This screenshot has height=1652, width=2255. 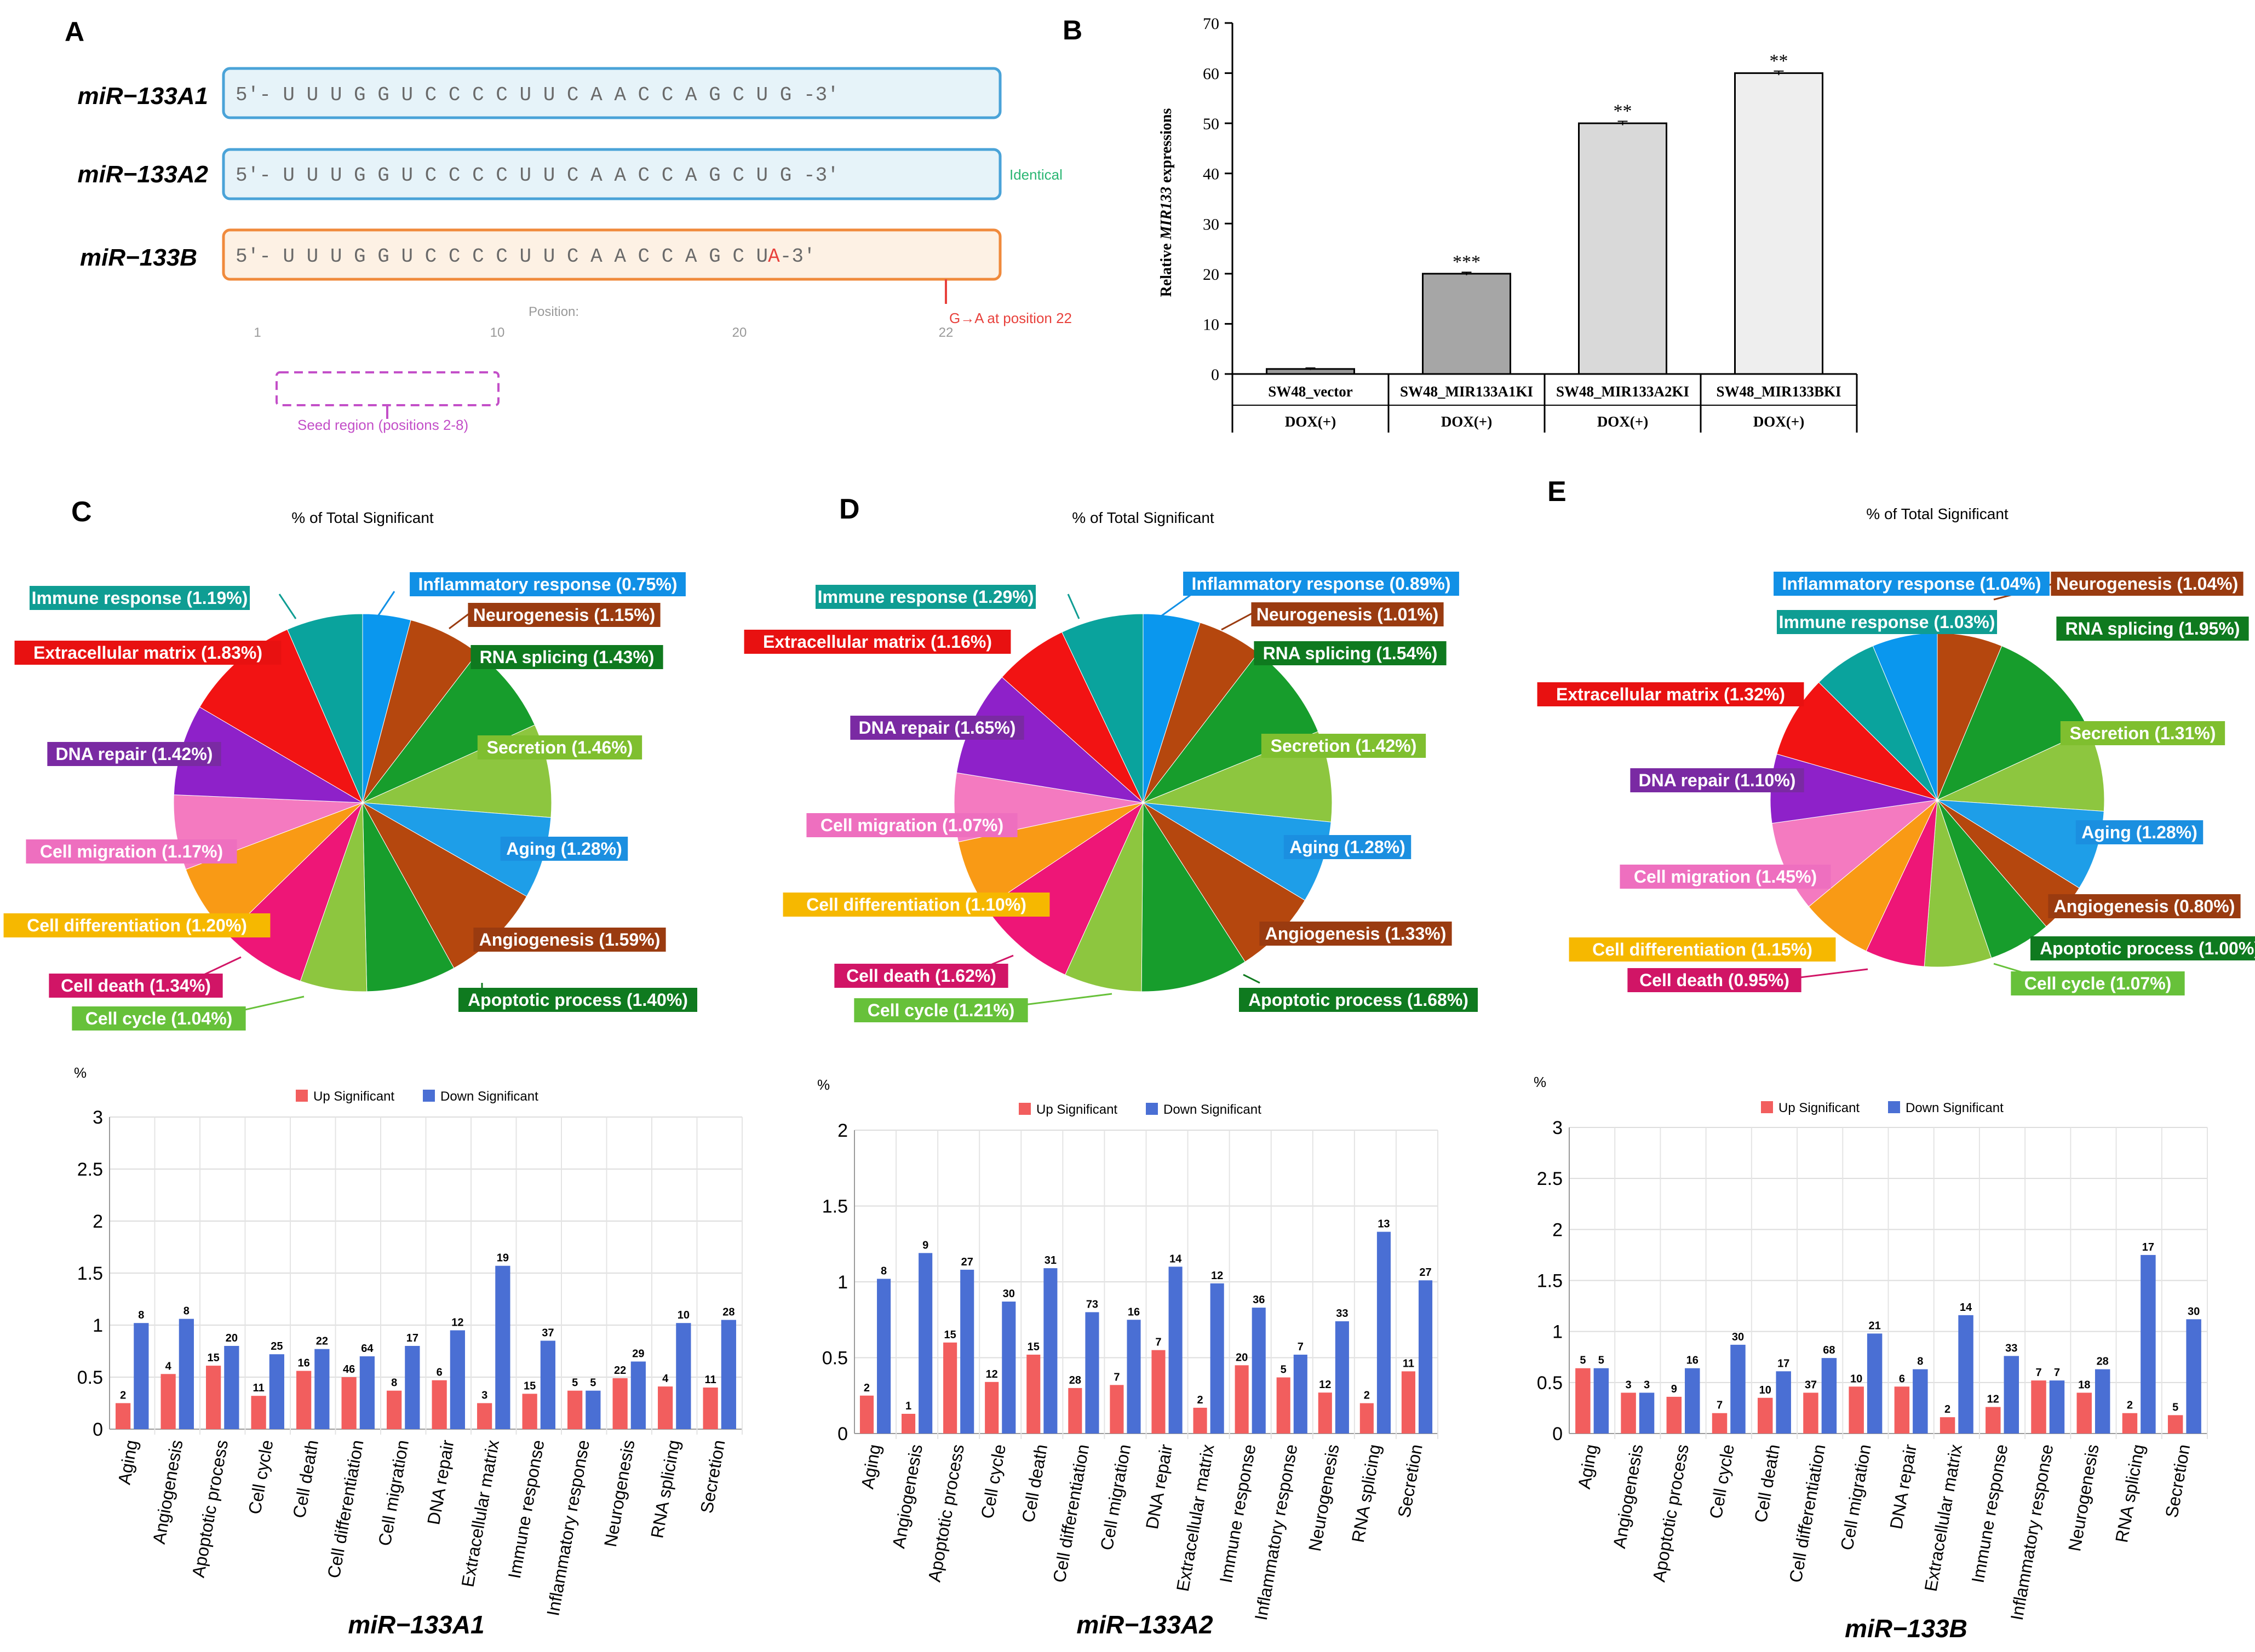 What do you see at coordinates (2193, 1376) in the screenshot?
I see `down-bar-secretion` at bounding box center [2193, 1376].